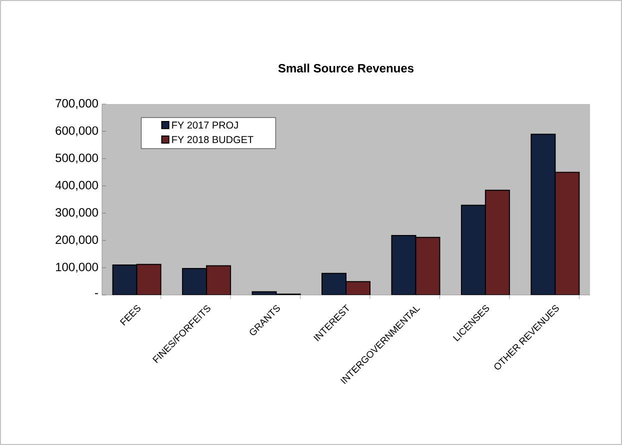 Image resolution: width=622 pixels, height=445 pixels. What do you see at coordinates (77, 267) in the screenshot?
I see `y-tick-label: 100,000` at bounding box center [77, 267].